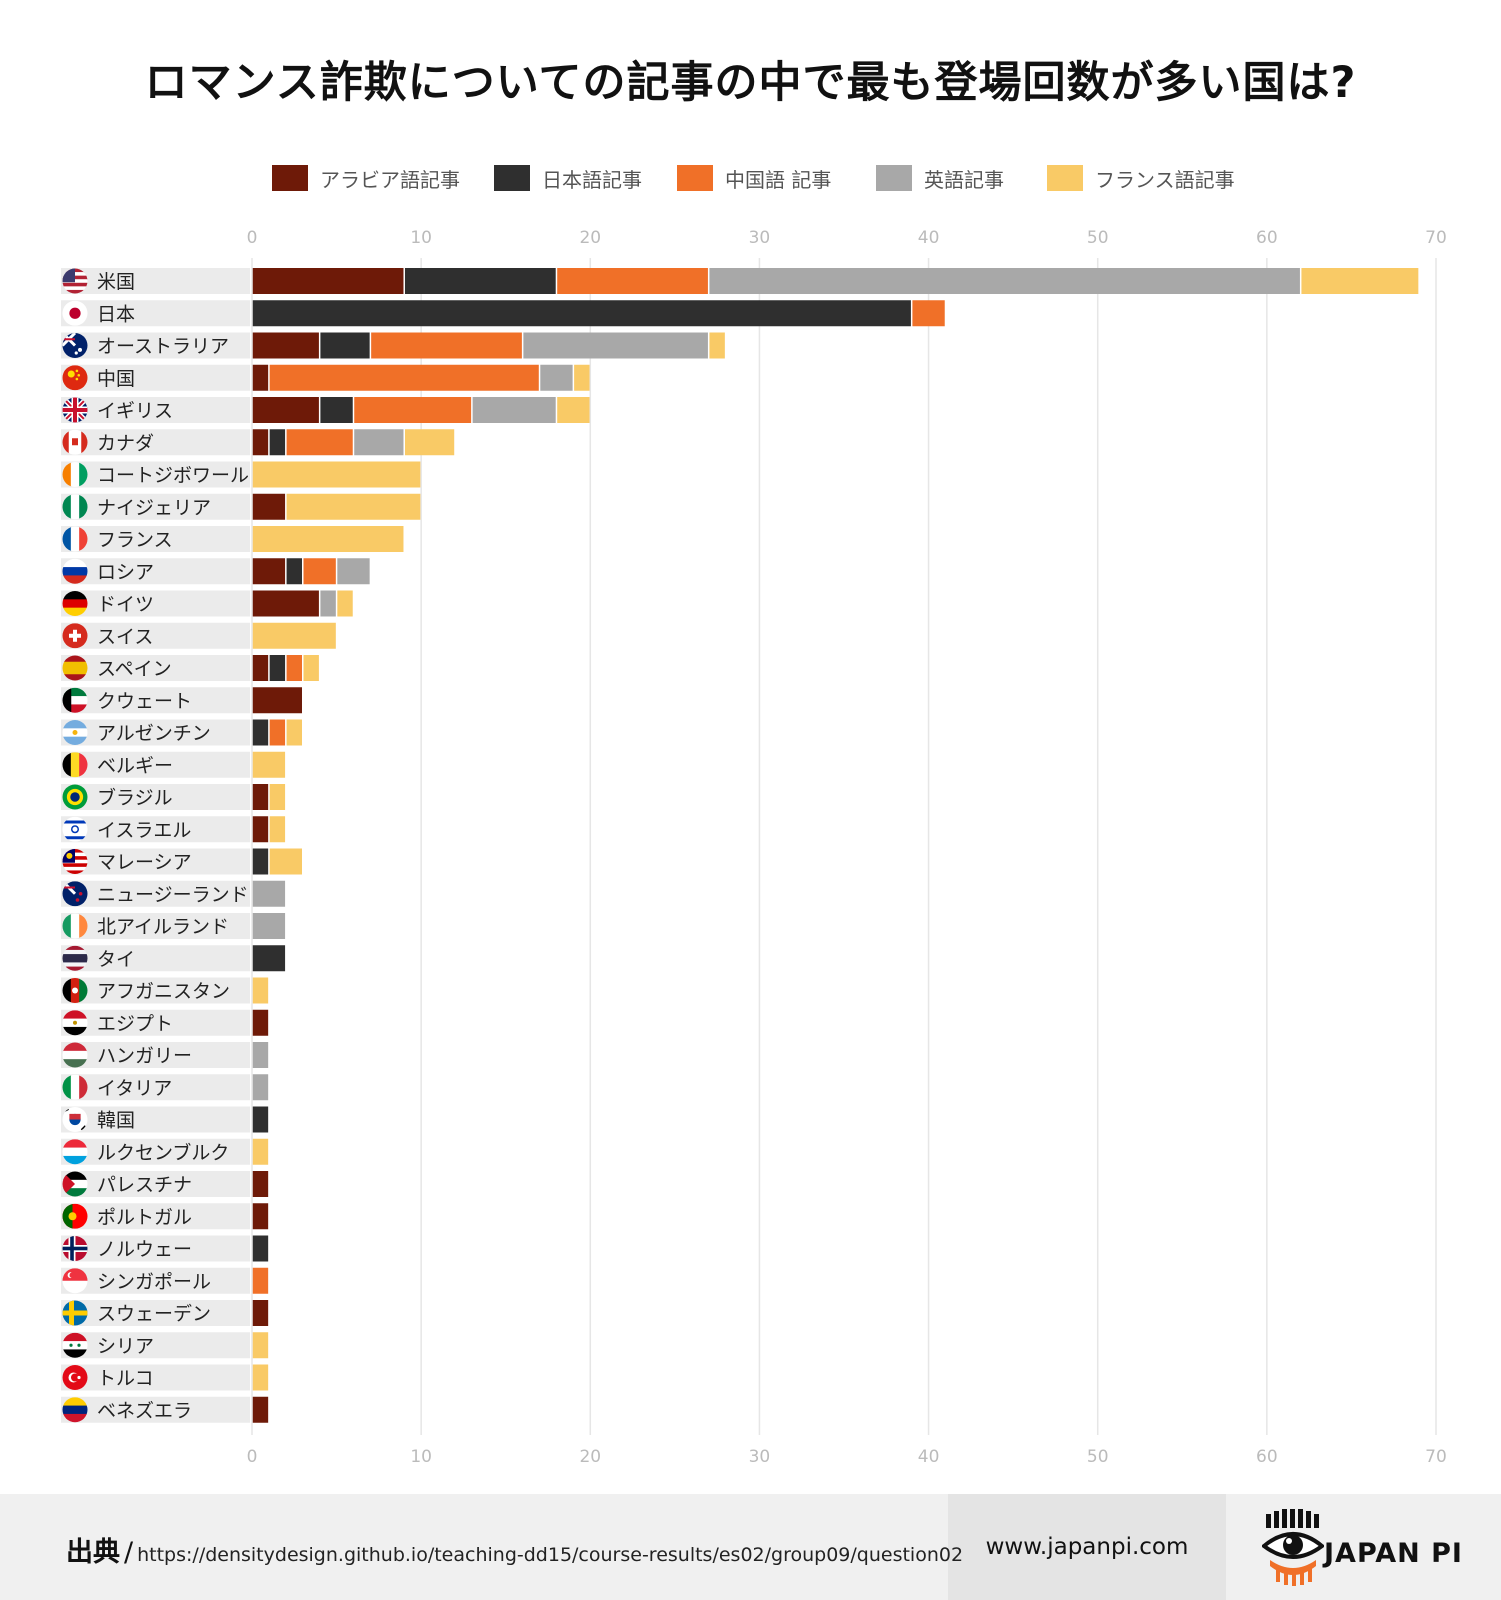  I want to click on country-label: フランス, so click(135, 540).